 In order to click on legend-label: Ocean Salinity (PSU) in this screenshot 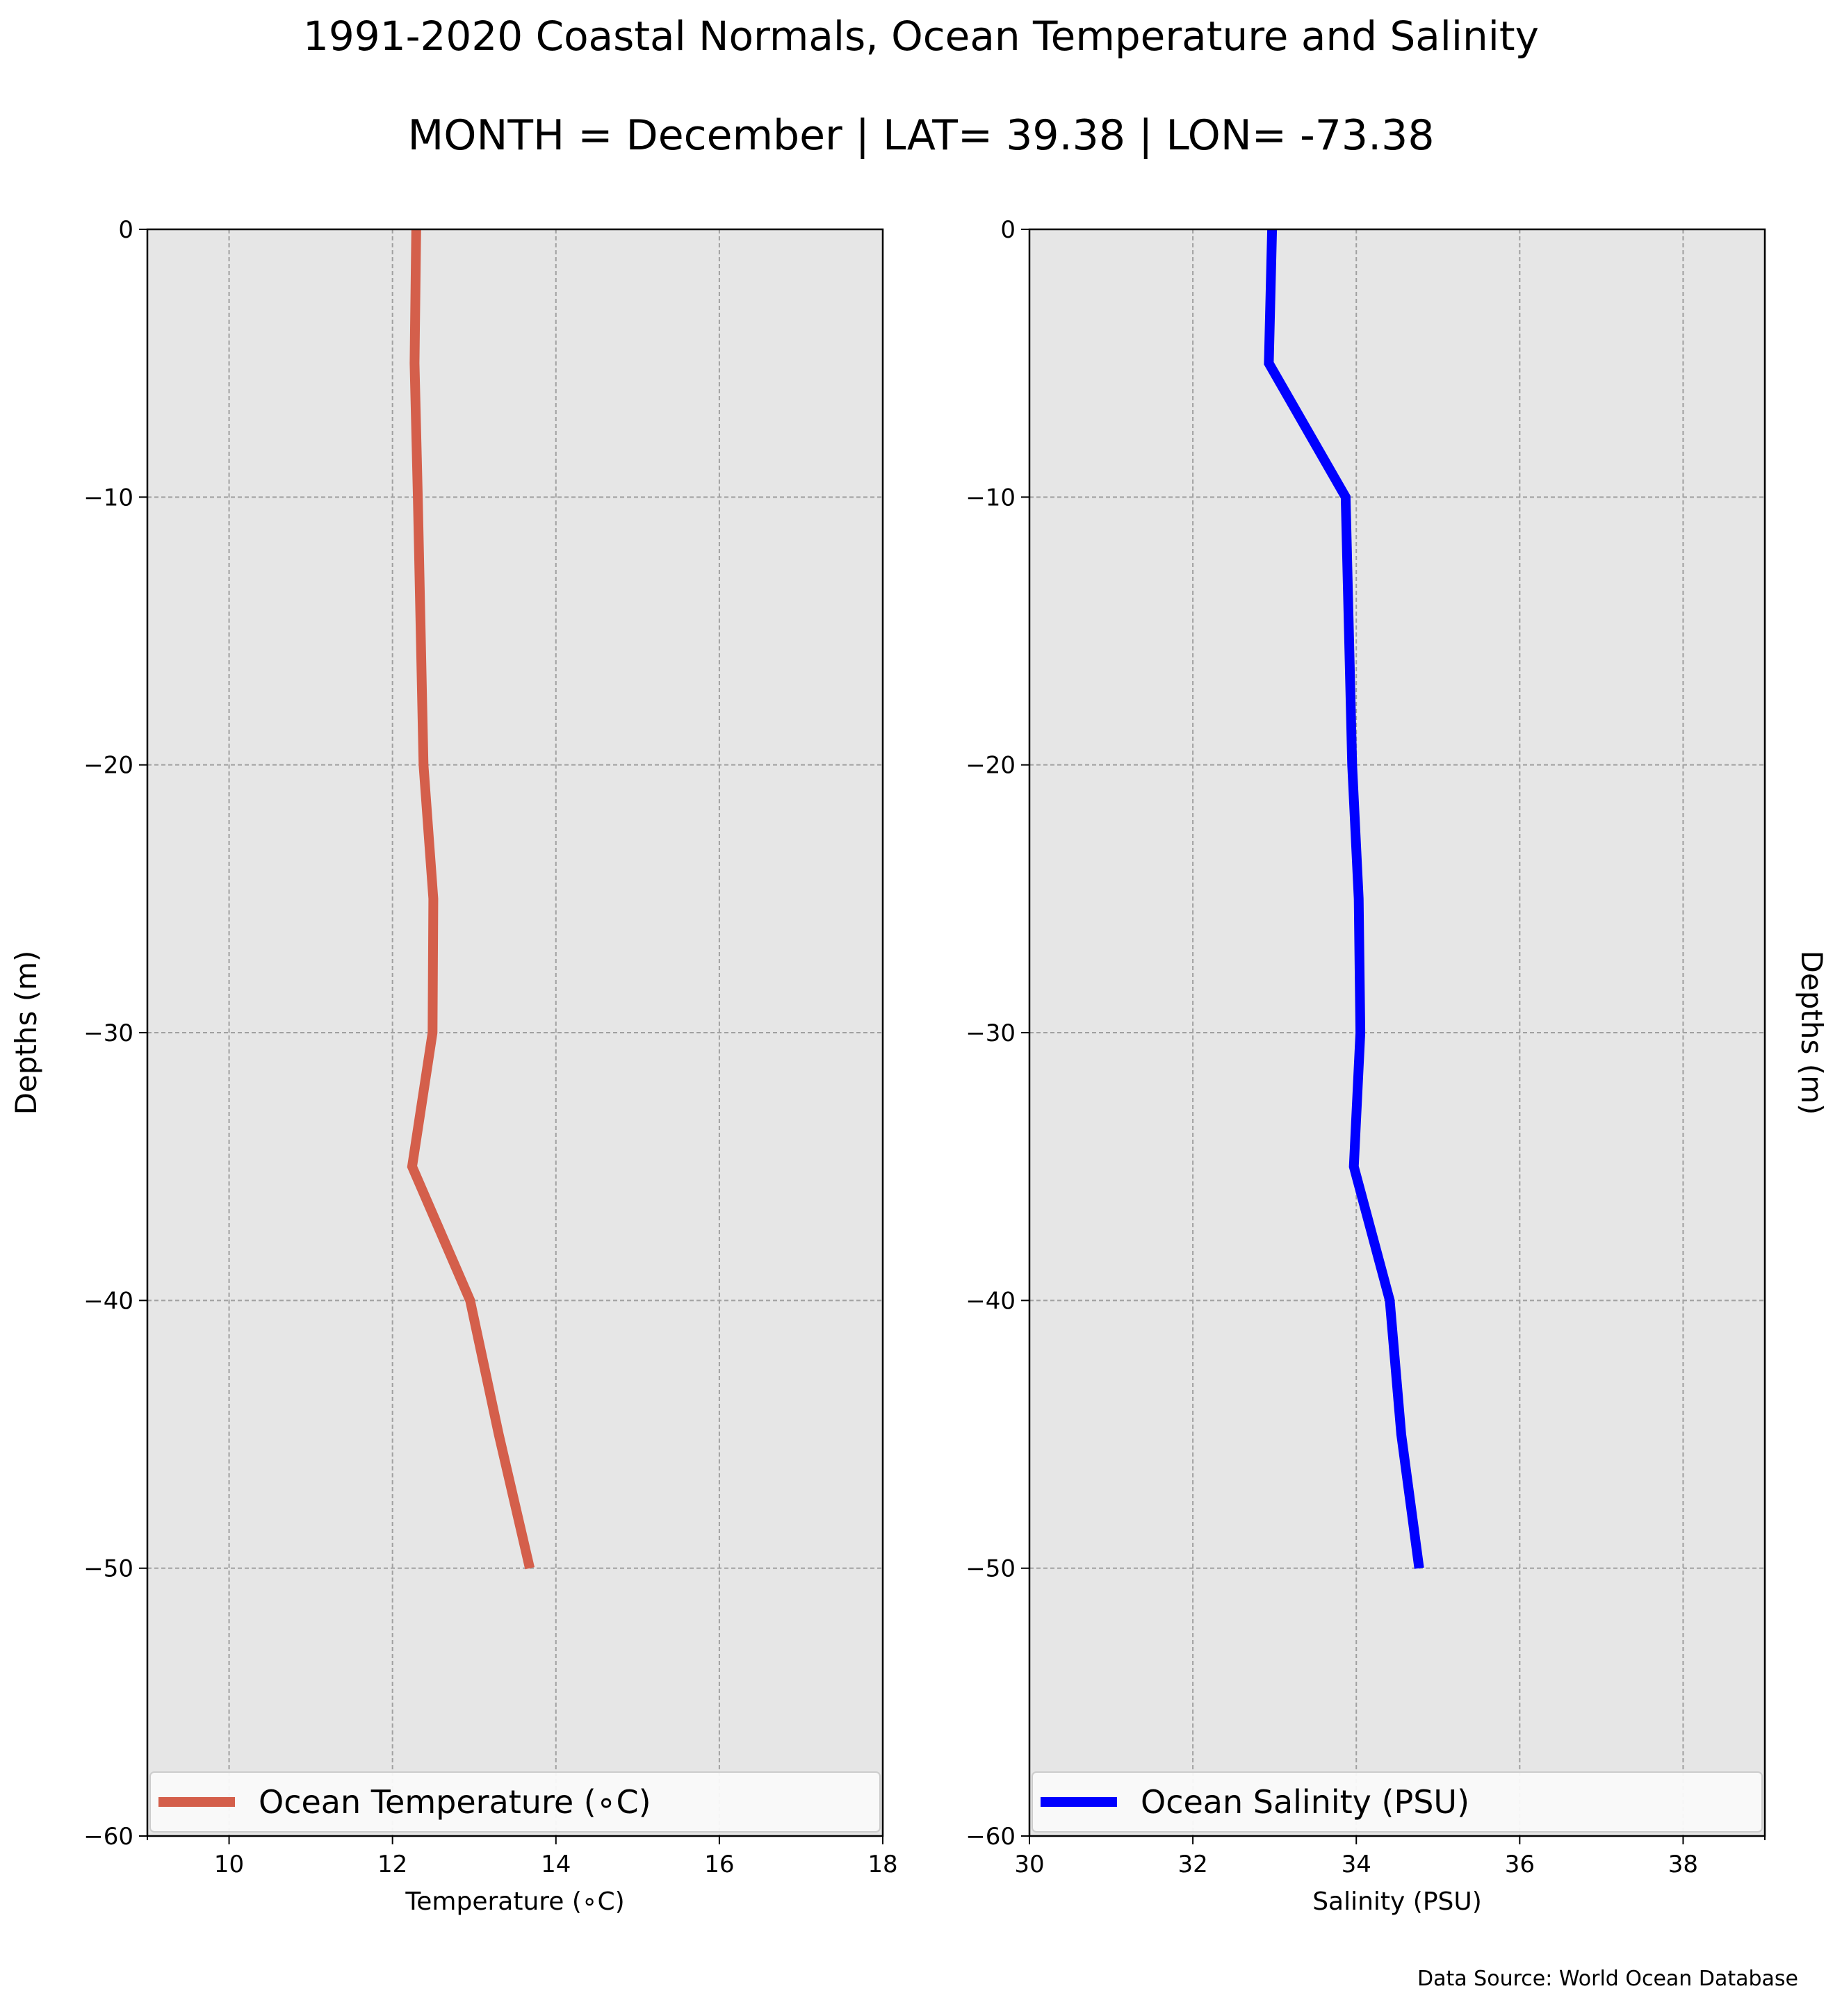, I will do `click(1305, 1802)`.